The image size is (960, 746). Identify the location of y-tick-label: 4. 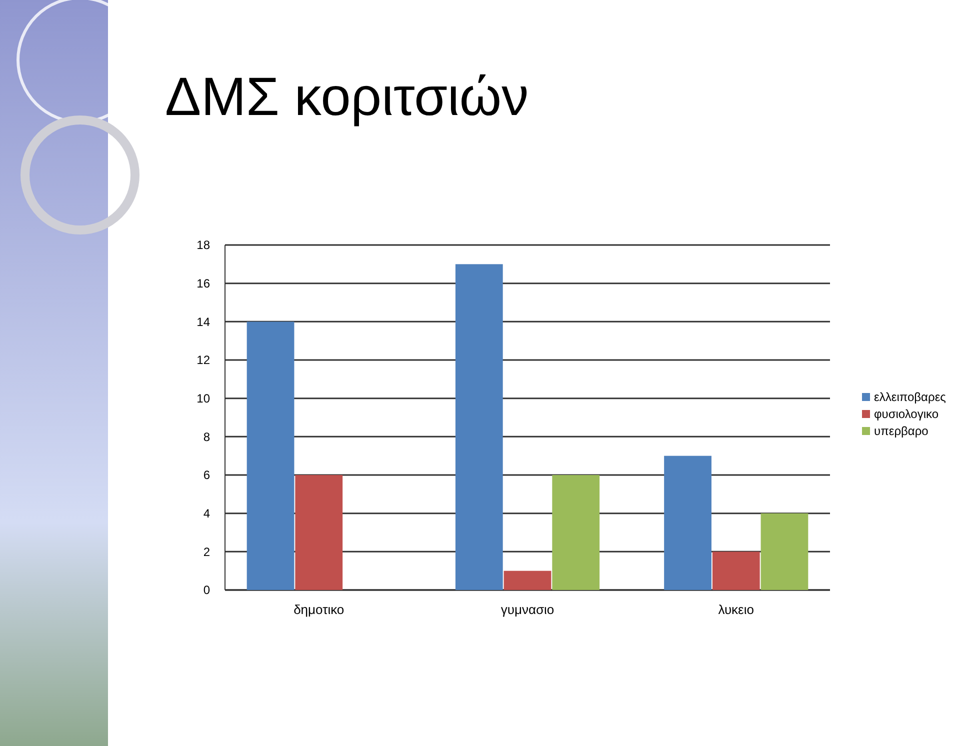
(206, 513).